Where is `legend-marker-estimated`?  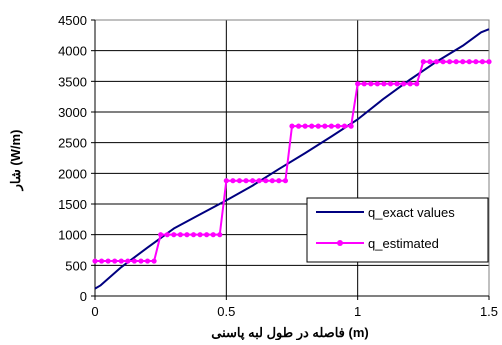 legend-marker-estimated is located at coordinates (340, 243).